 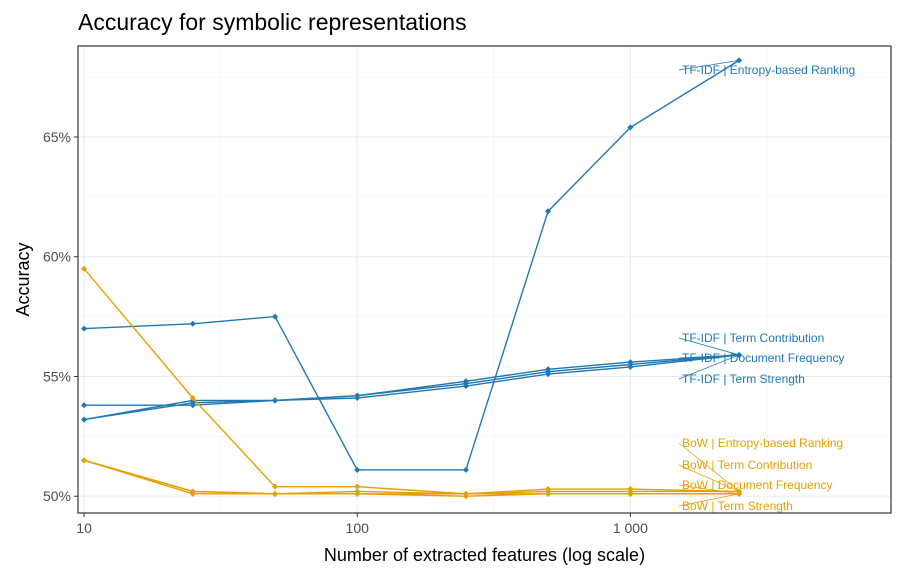 I want to click on y-tick-label: 65%, so click(x=57, y=137).